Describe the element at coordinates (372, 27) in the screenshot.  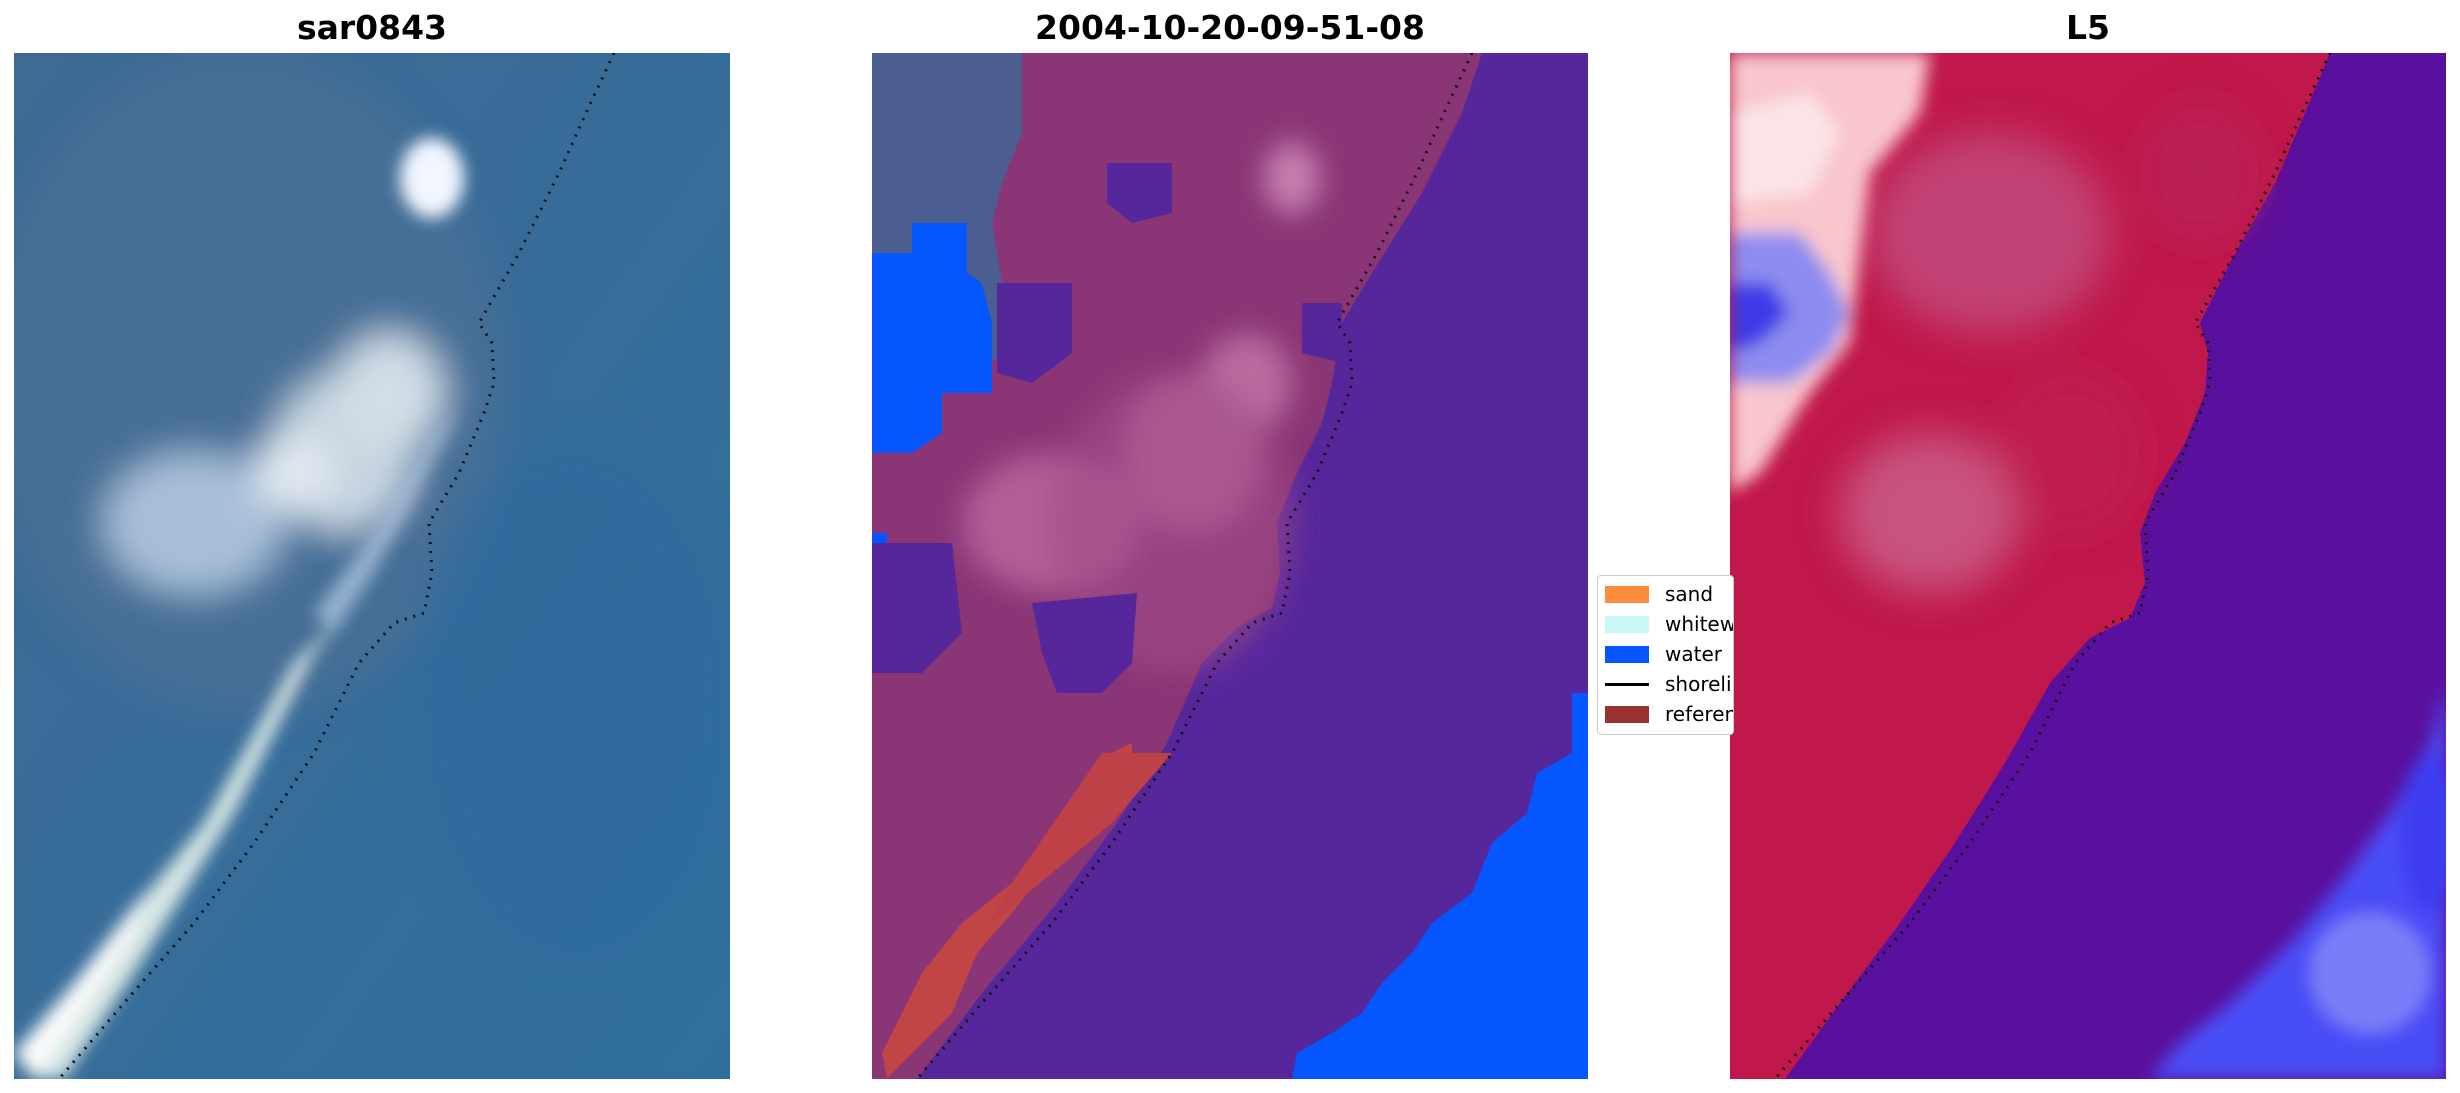
I see `panel-title-rgb: sar0843` at that location.